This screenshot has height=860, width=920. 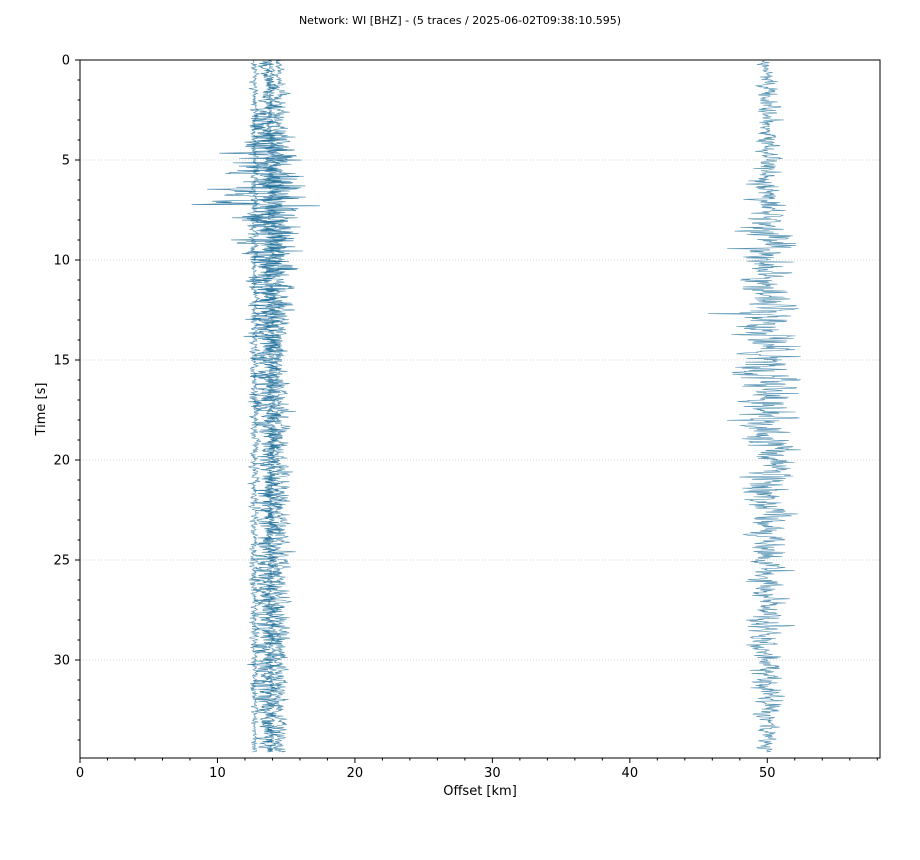 I want to click on y-tick-label: 5, so click(x=66, y=161).